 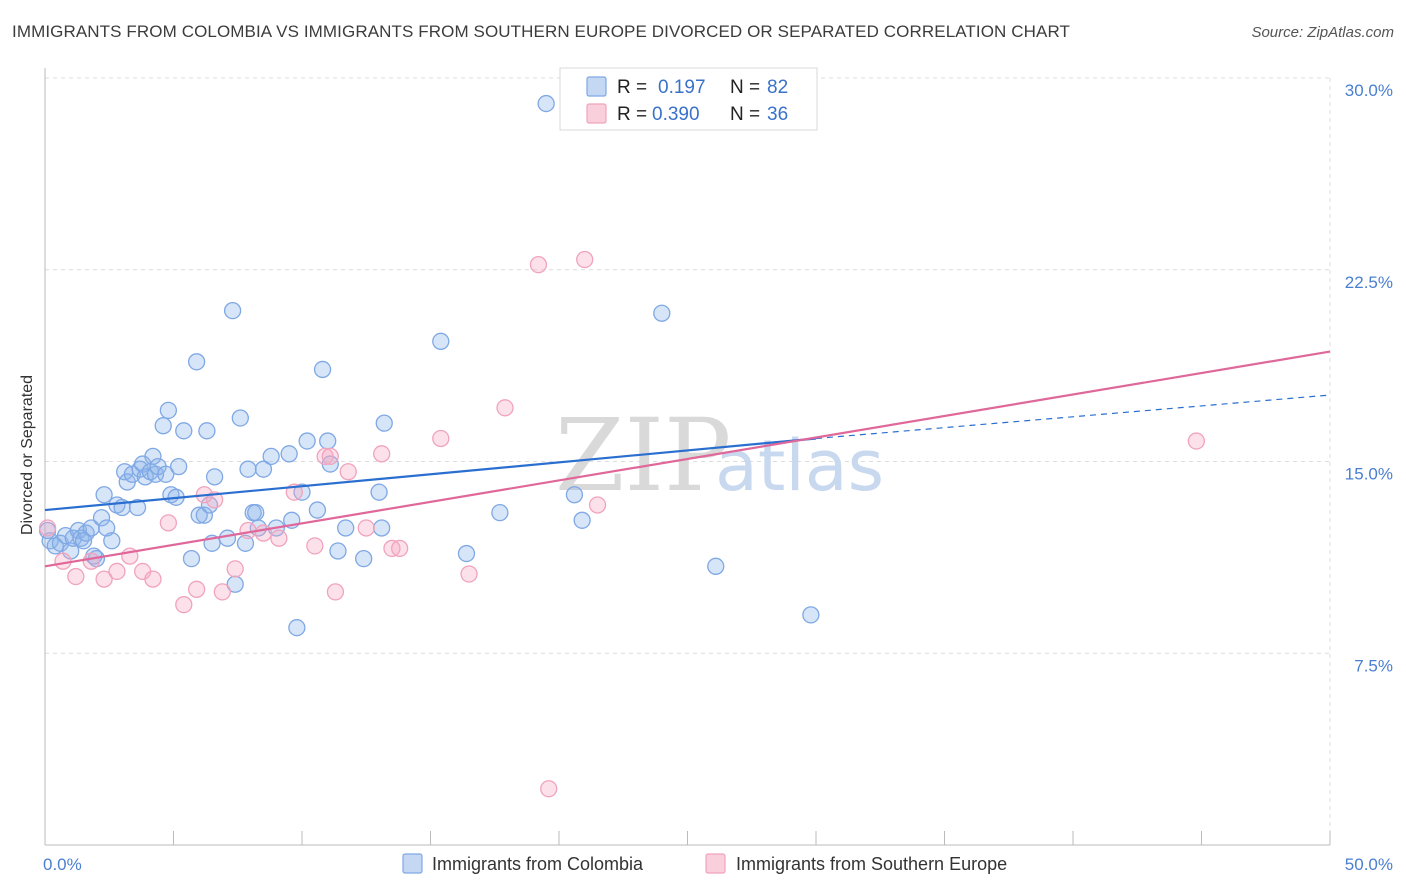 What do you see at coordinates (1373, 665) in the screenshot?
I see `y-tick-label: 7.5%` at bounding box center [1373, 665].